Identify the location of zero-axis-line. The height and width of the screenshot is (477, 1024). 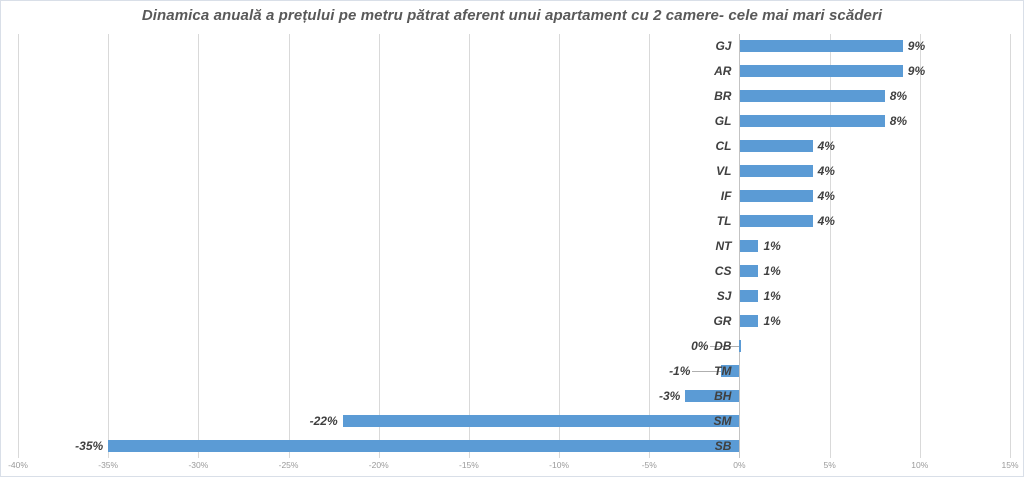
(740, 246).